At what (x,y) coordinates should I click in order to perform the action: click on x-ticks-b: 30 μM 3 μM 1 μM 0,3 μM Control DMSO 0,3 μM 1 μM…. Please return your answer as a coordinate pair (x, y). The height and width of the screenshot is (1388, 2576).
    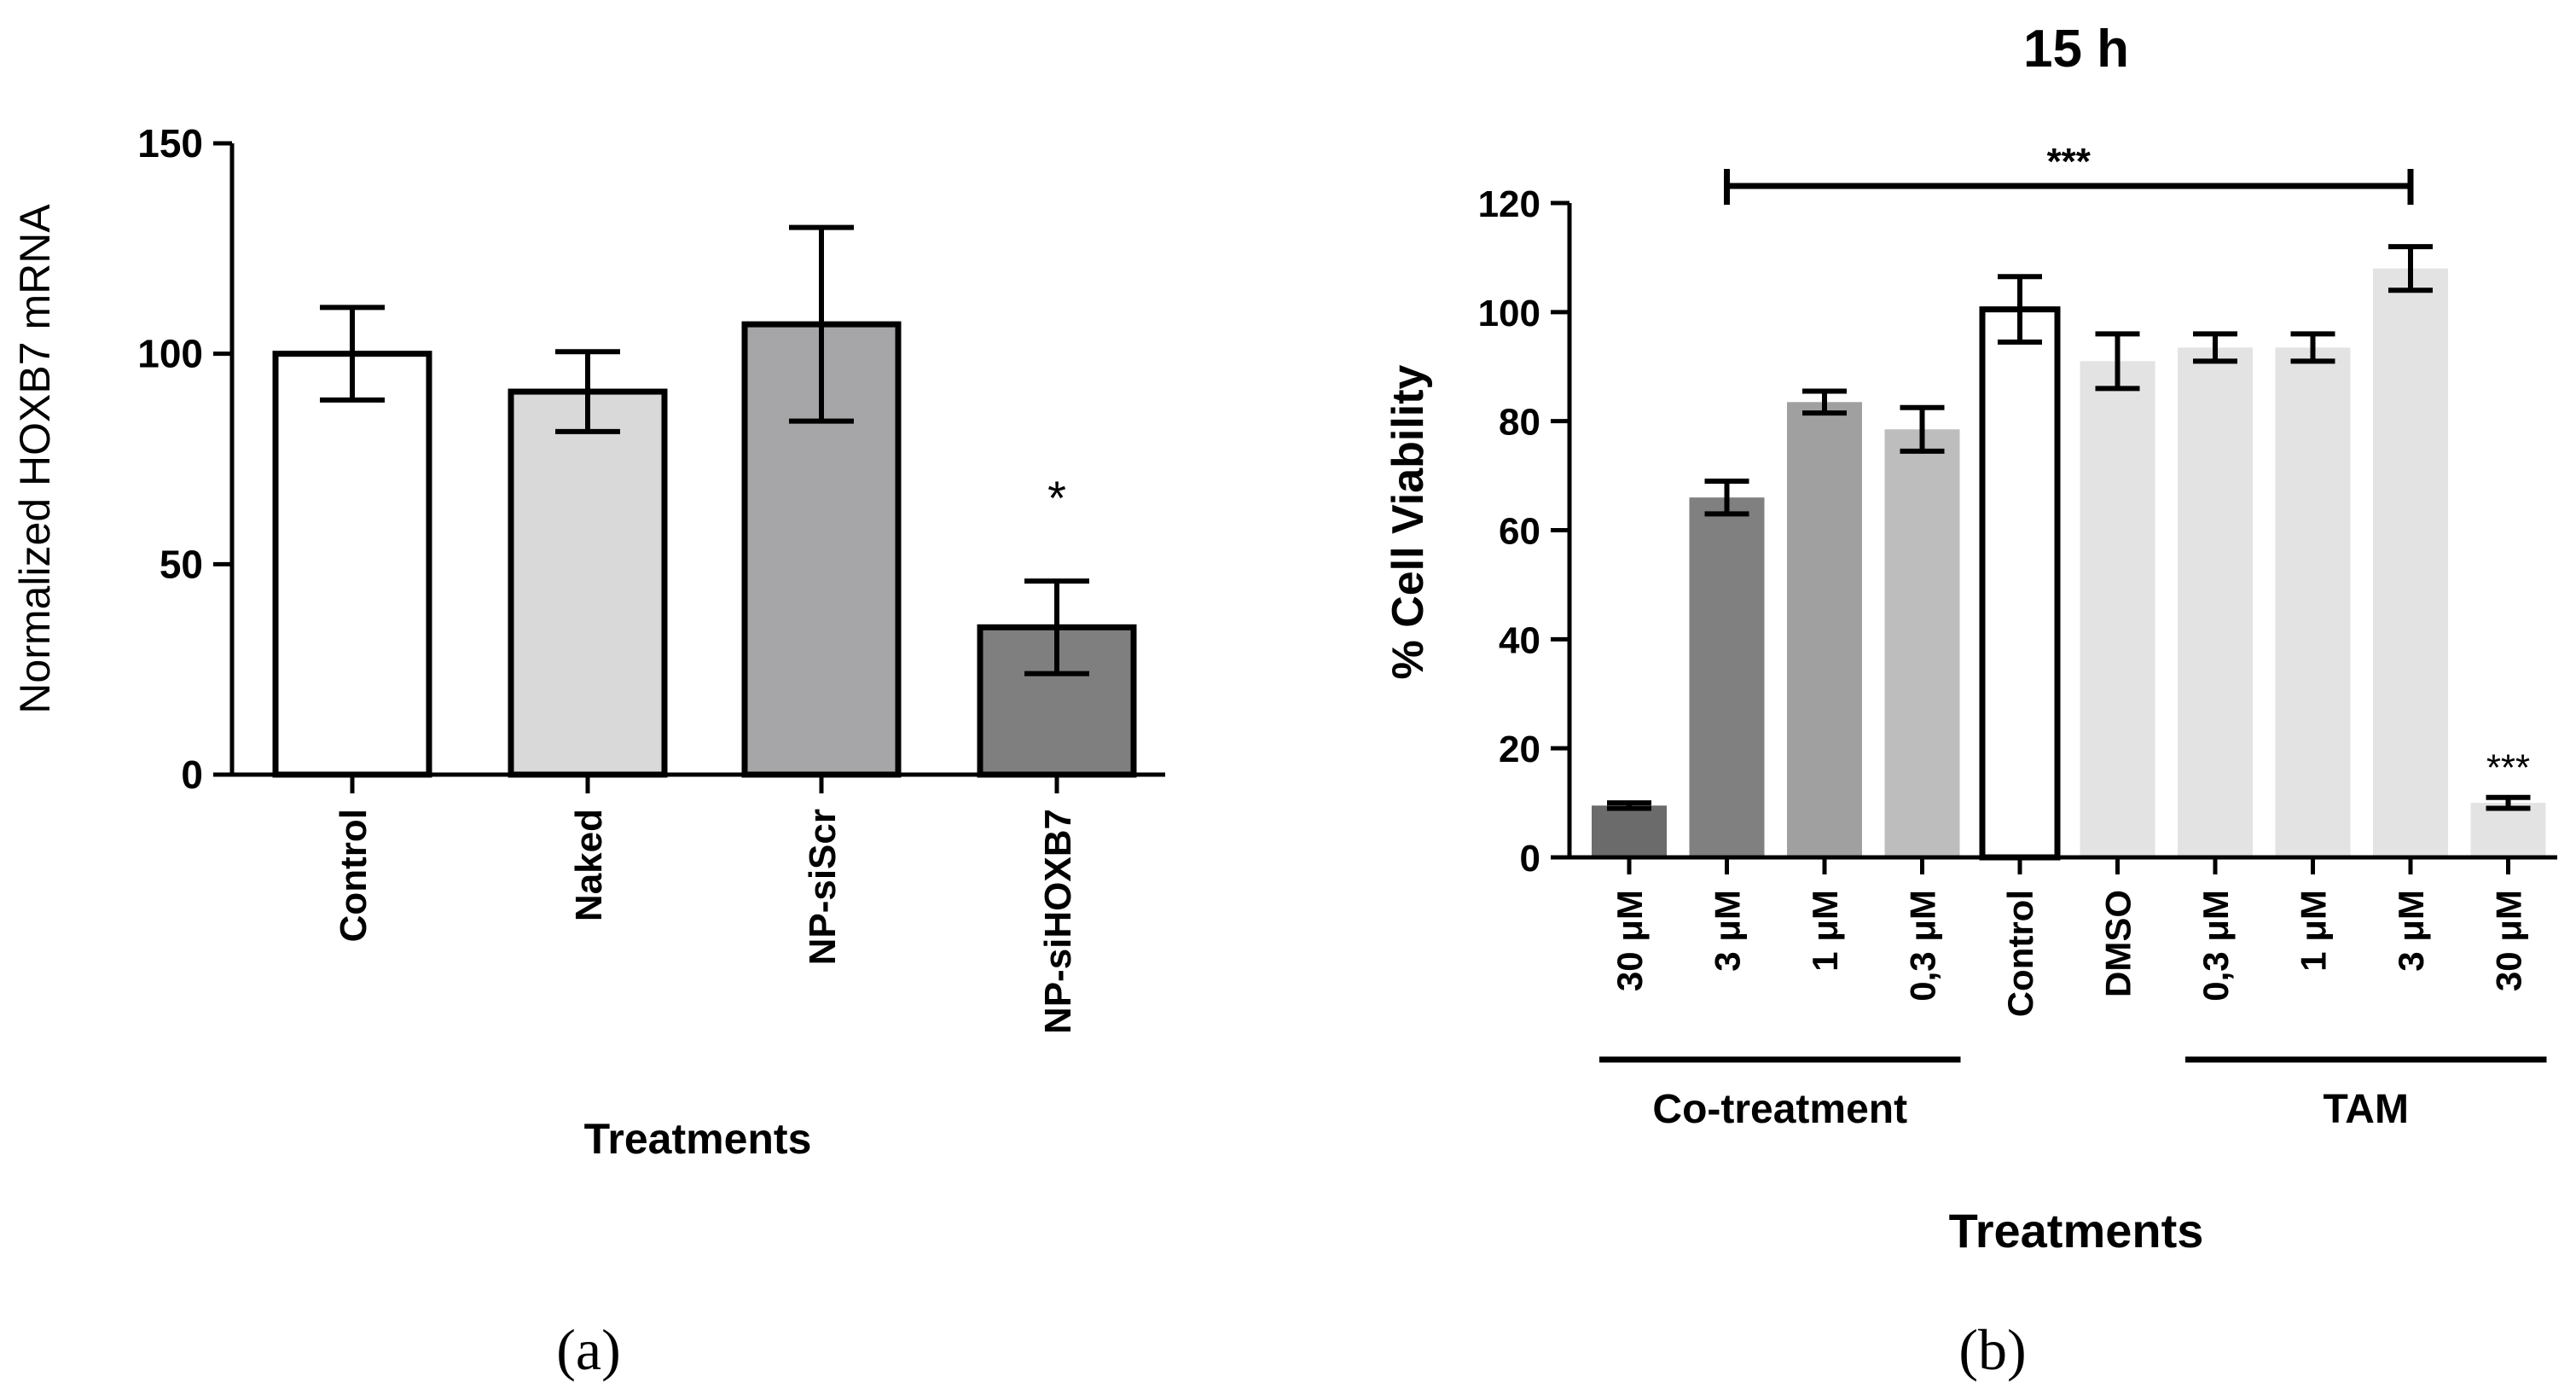
    Looking at the image, I should click on (2069, 937).